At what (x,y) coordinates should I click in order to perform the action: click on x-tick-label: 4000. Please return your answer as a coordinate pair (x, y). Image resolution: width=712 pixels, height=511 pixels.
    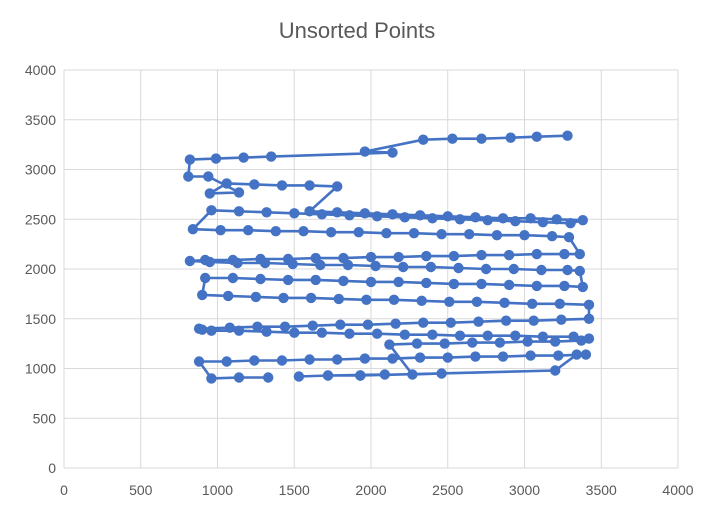
    Looking at the image, I should click on (677, 490).